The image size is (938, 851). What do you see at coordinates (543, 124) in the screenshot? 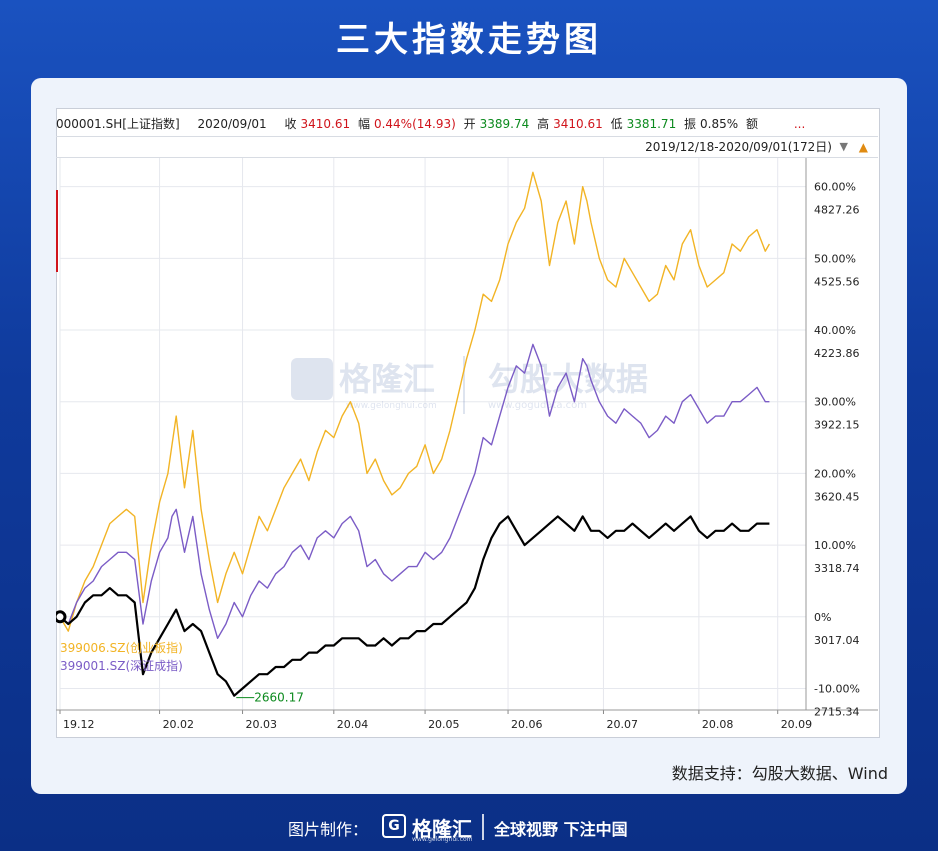
I see `high-label: 高` at bounding box center [543, 124].